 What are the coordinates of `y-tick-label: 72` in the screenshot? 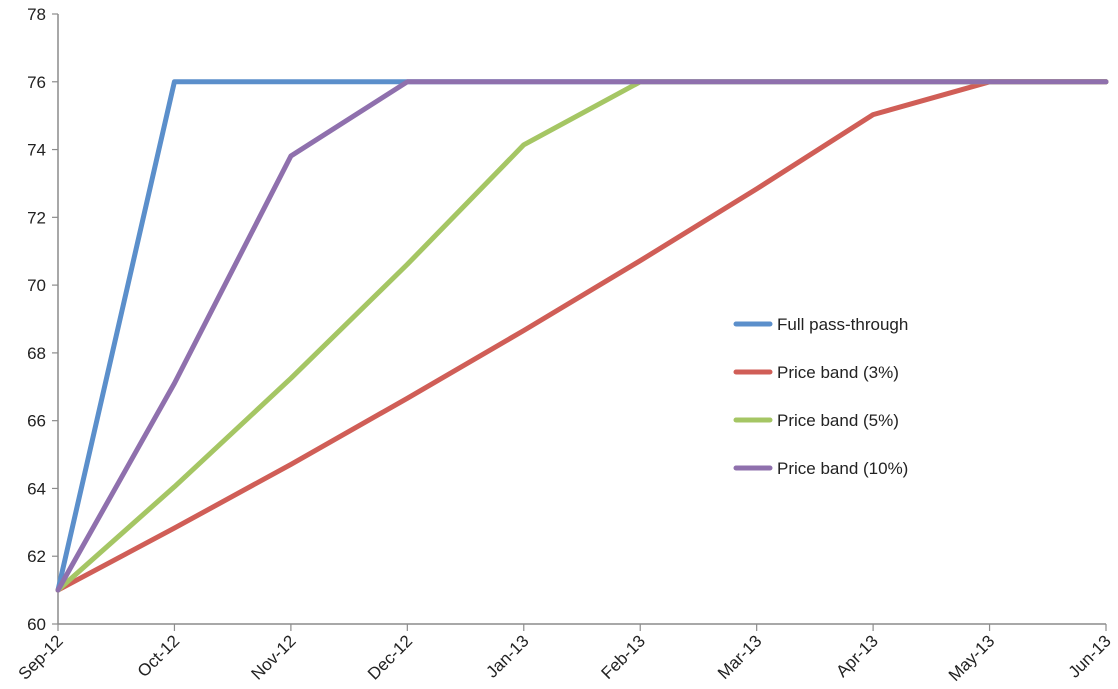 It's located at (36, 217).